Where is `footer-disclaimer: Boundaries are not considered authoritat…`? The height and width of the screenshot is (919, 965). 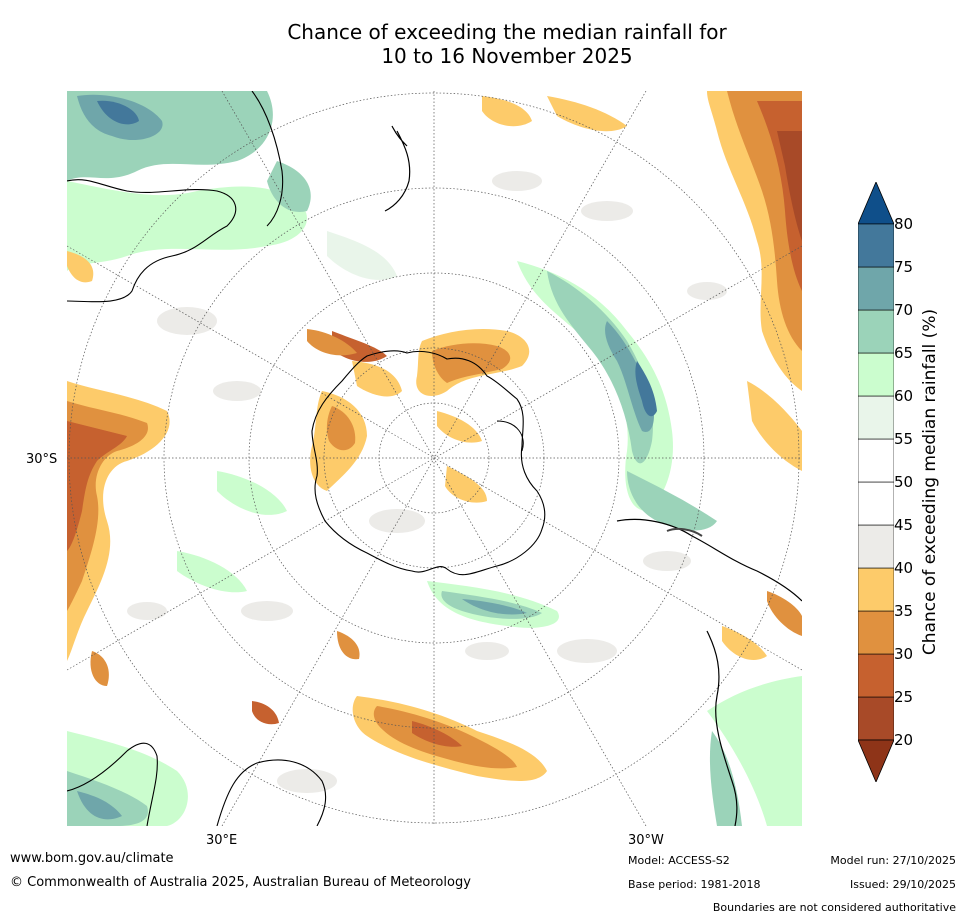 footer-disclaimer: Boundaries are not considered authoritat… is located at coordinates (834, 907).